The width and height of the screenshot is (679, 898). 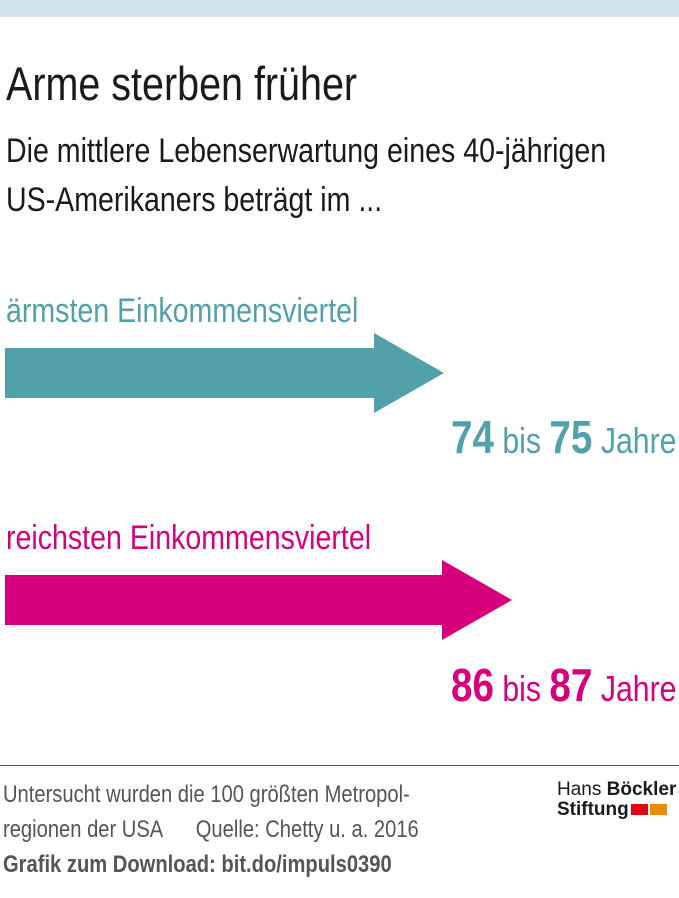 I want to click on value-label-poorest: 74 bis 75 Jahre, so click(x=563, y=437).